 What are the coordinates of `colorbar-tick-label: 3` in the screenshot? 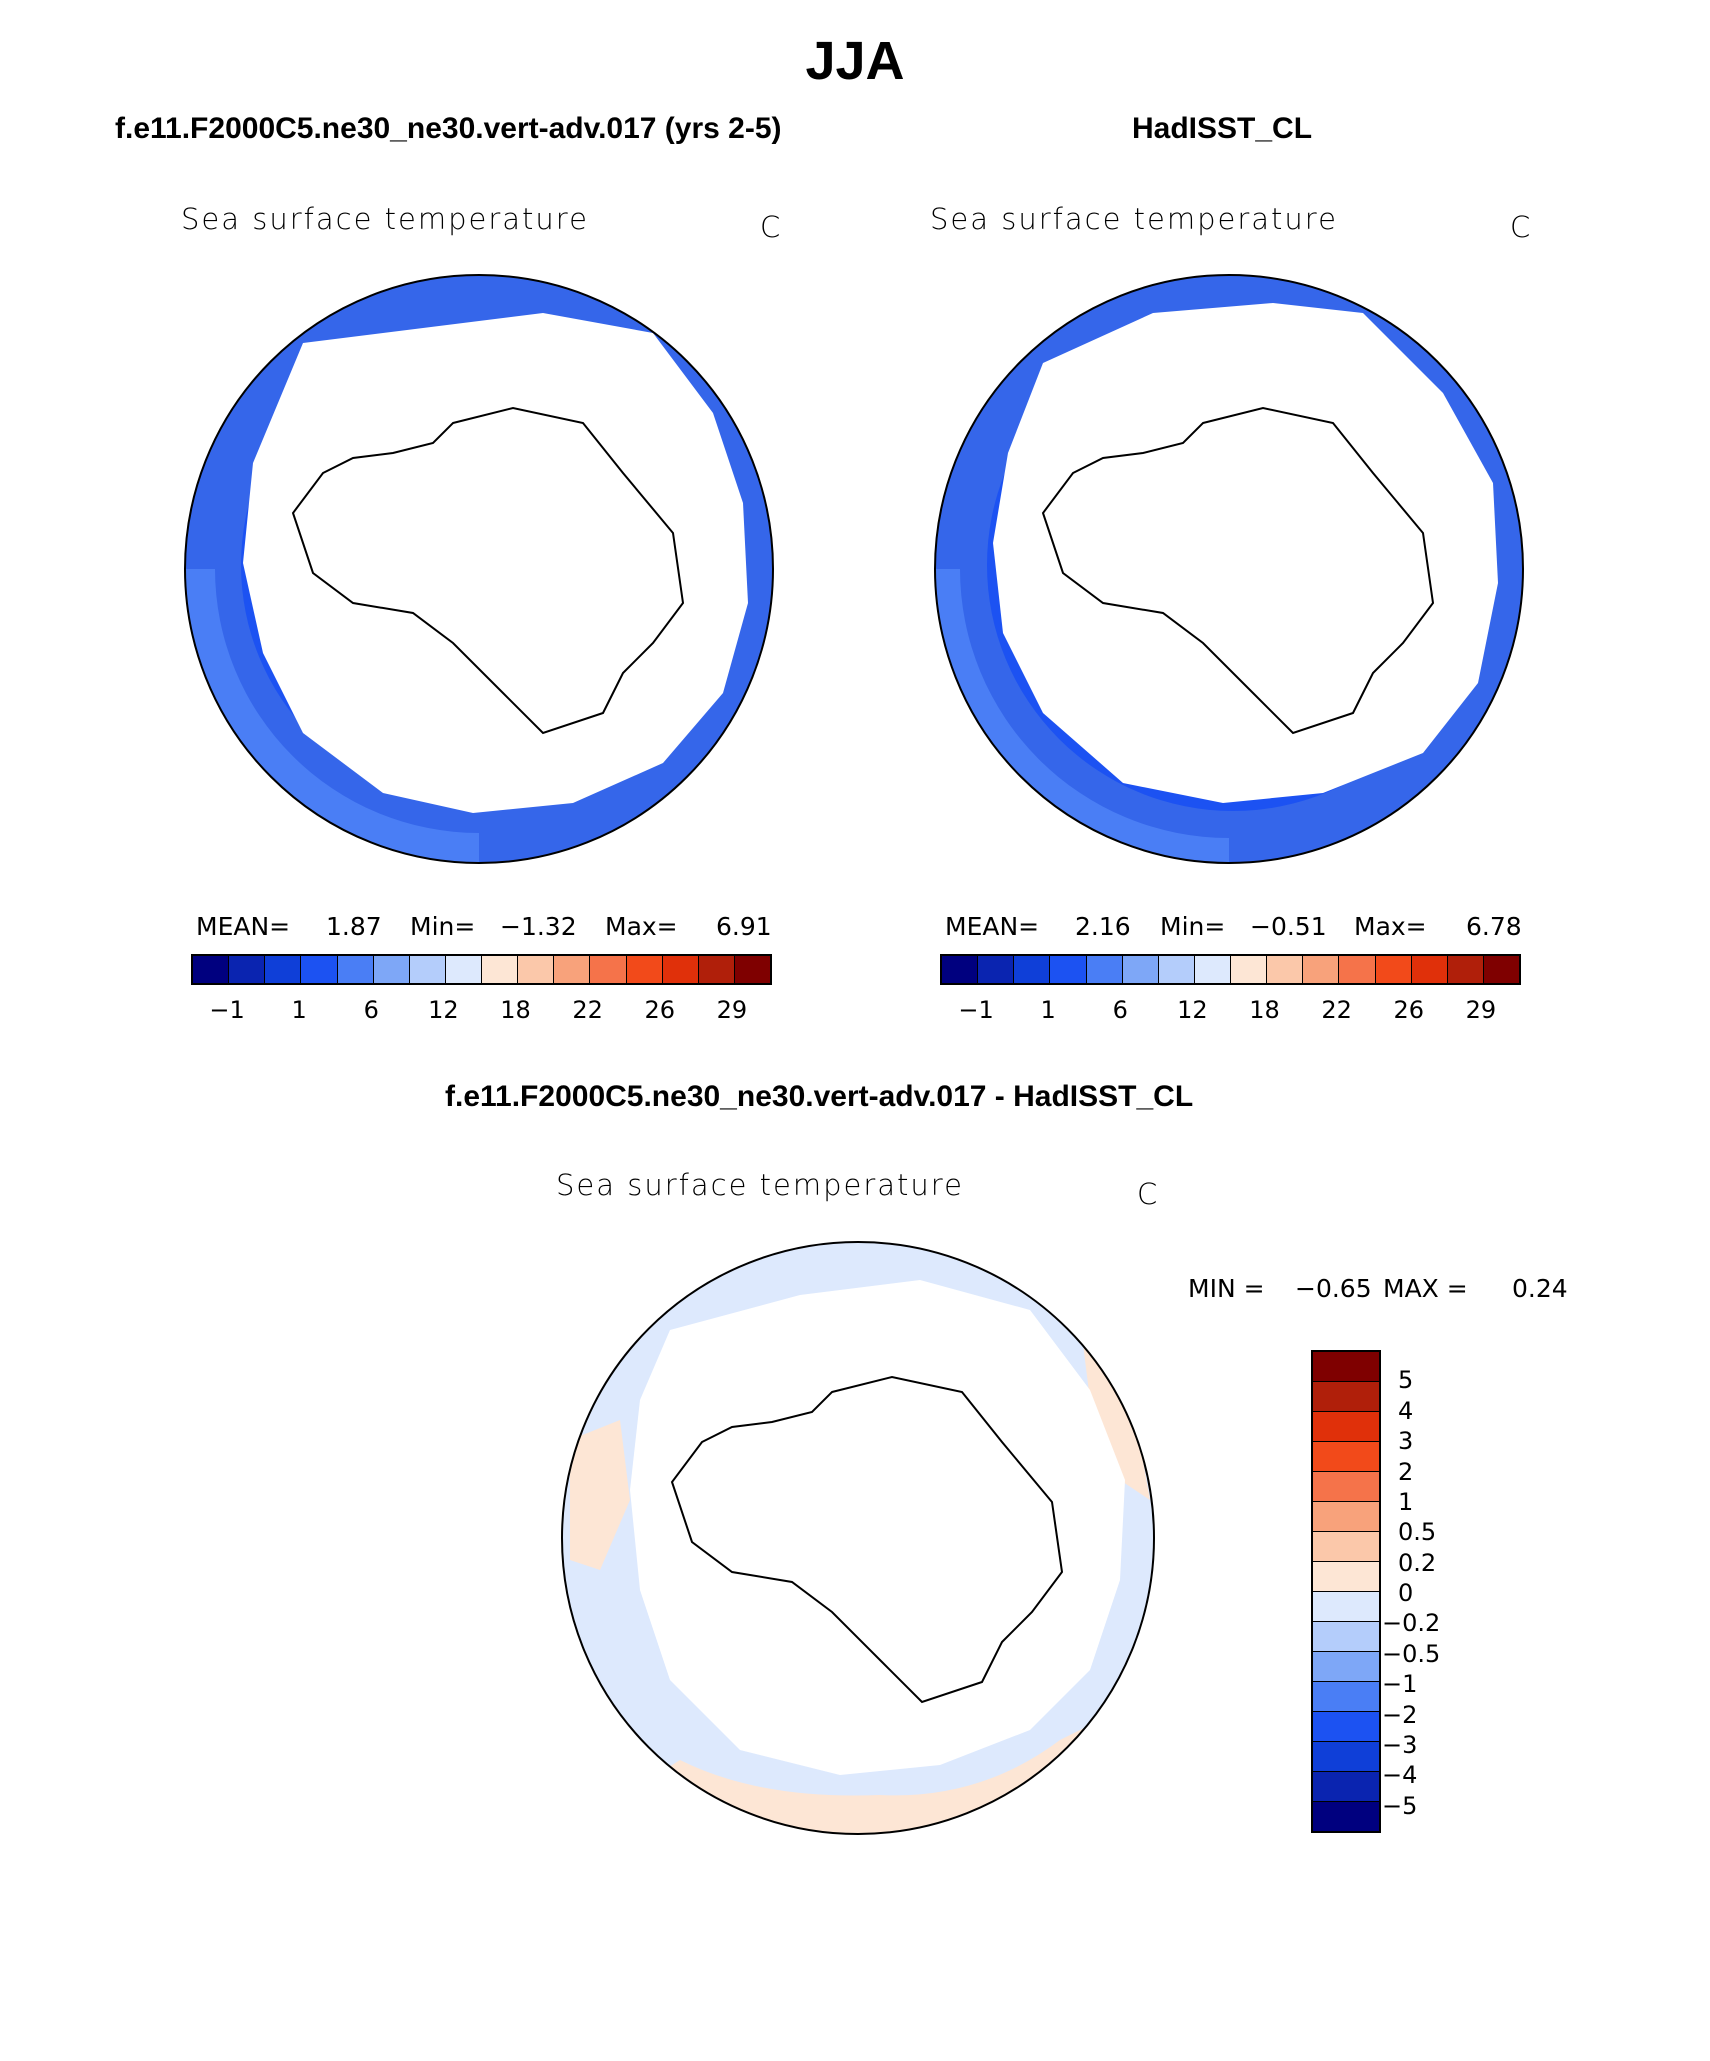 It's located at (1406, 1441).